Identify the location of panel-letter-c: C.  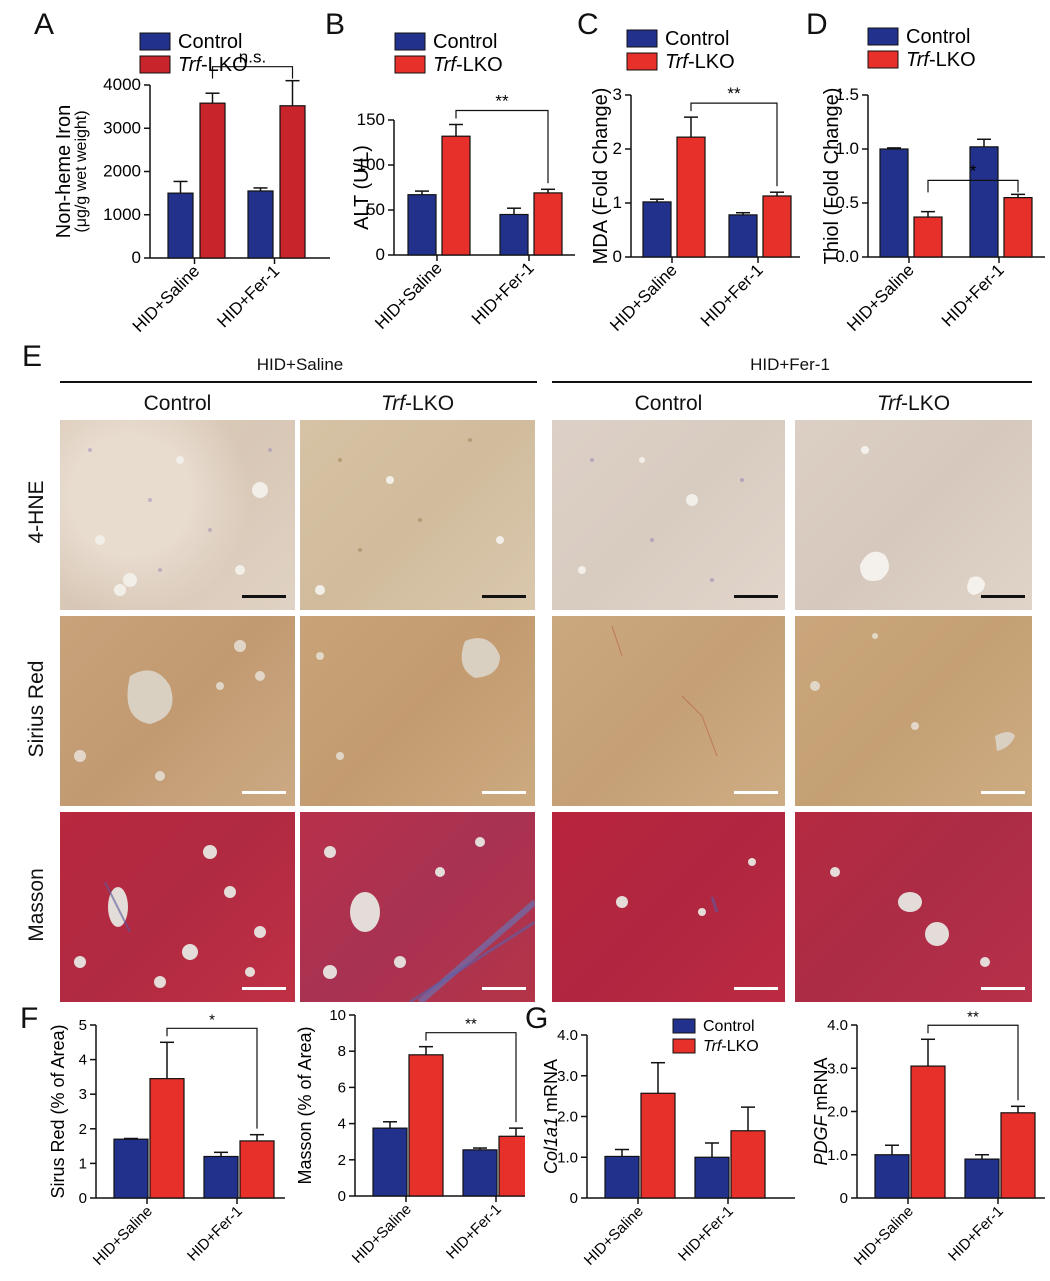
(588, 24).